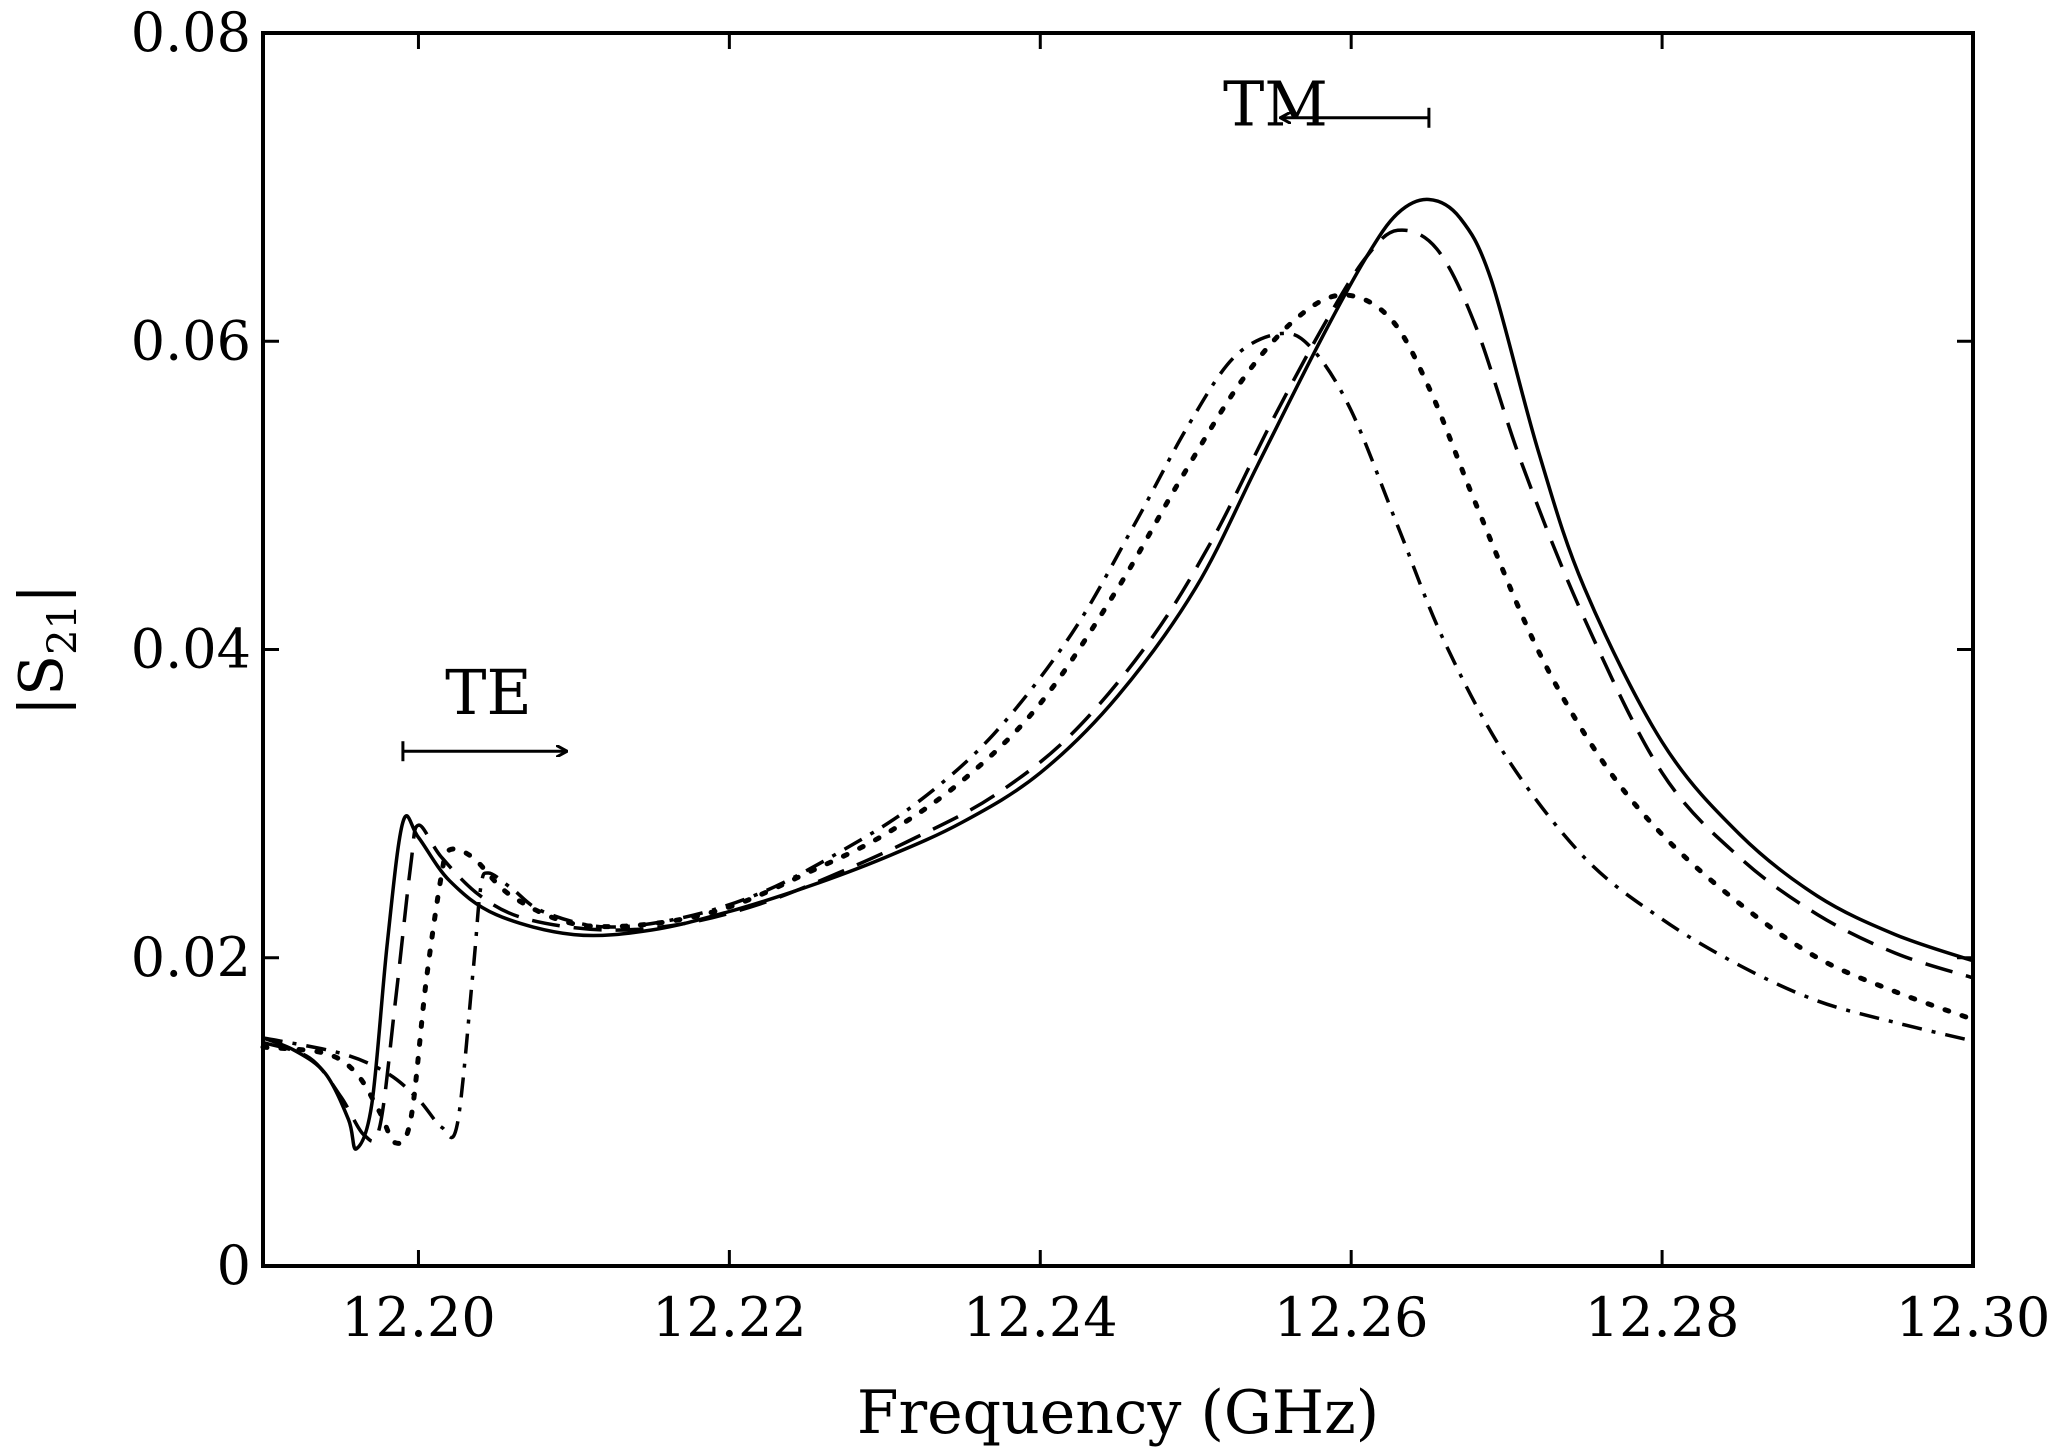 Image resolution: width=2058 pixels, height=1449 pixels. I want to click on x-tick-label: 12.28, so click(1662, 1317).